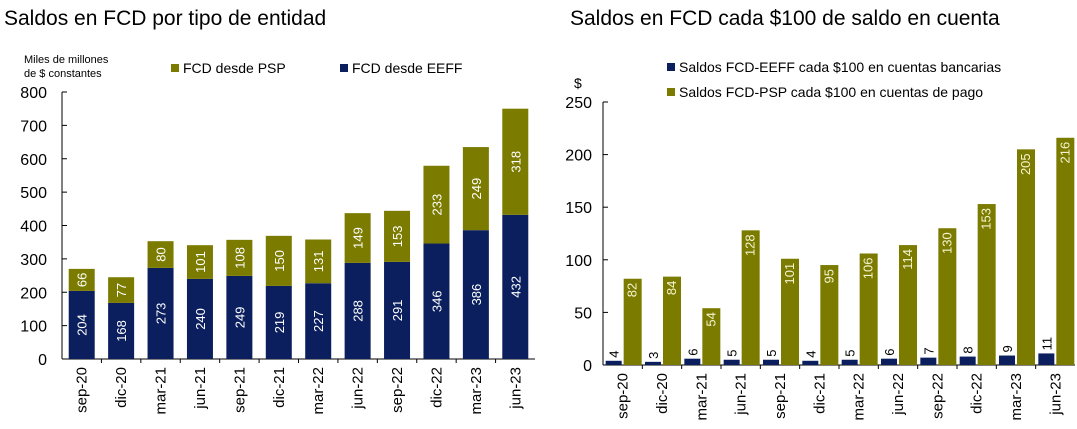 The width and height of the screenshot is (1077, 429). Describe the element at coordinates (868, 268) in the screenshot. I see `data-label-psp: 106` at that location.